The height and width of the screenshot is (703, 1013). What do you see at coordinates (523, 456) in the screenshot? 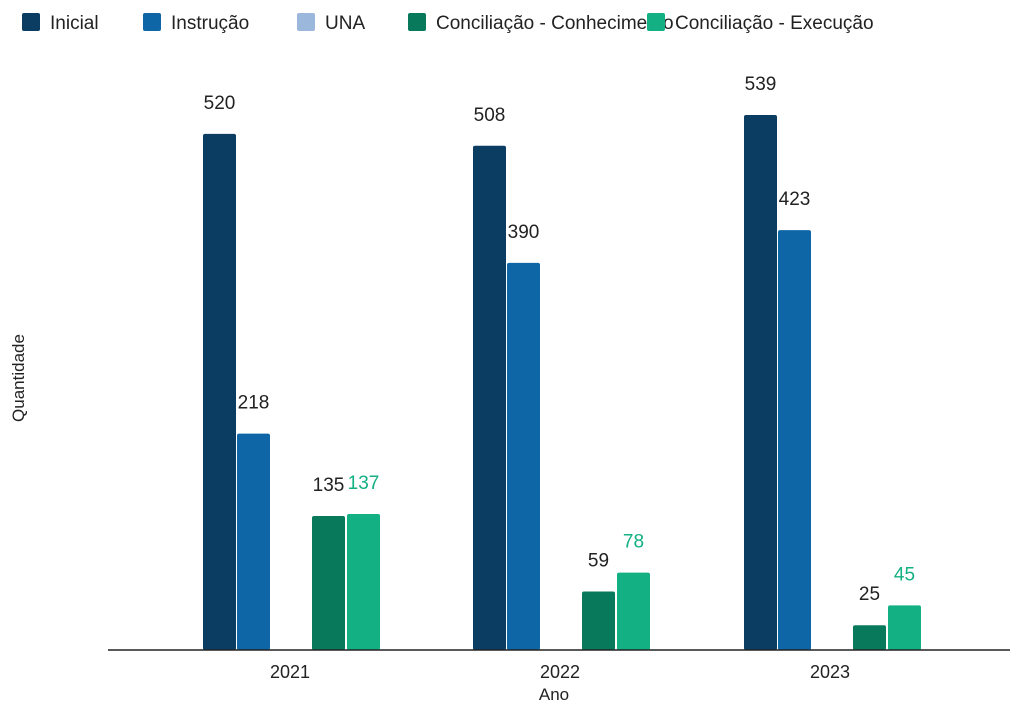
I see `bar-instrucao-2022` at bounding box center [523, 456].